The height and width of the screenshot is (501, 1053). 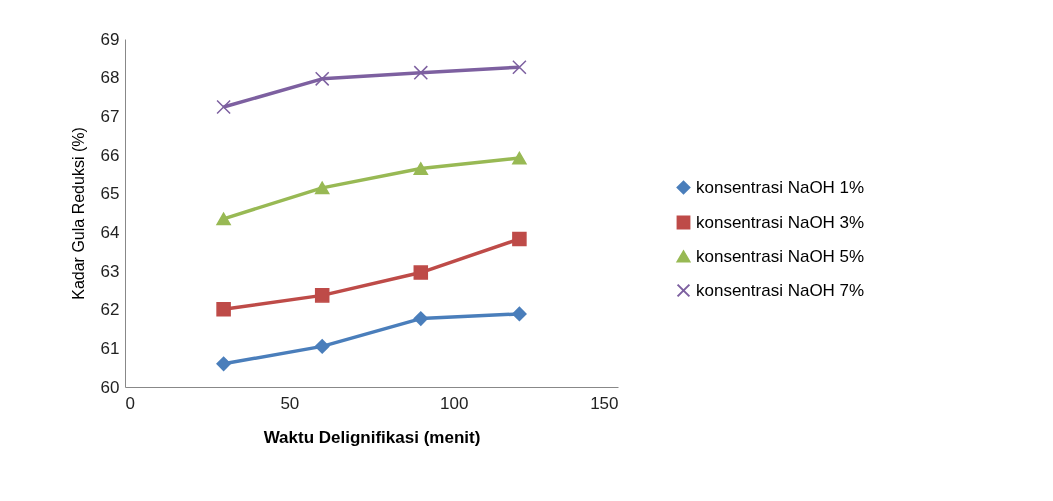 I want to click on x-tick-label: 100, so click(x=454, y=403).